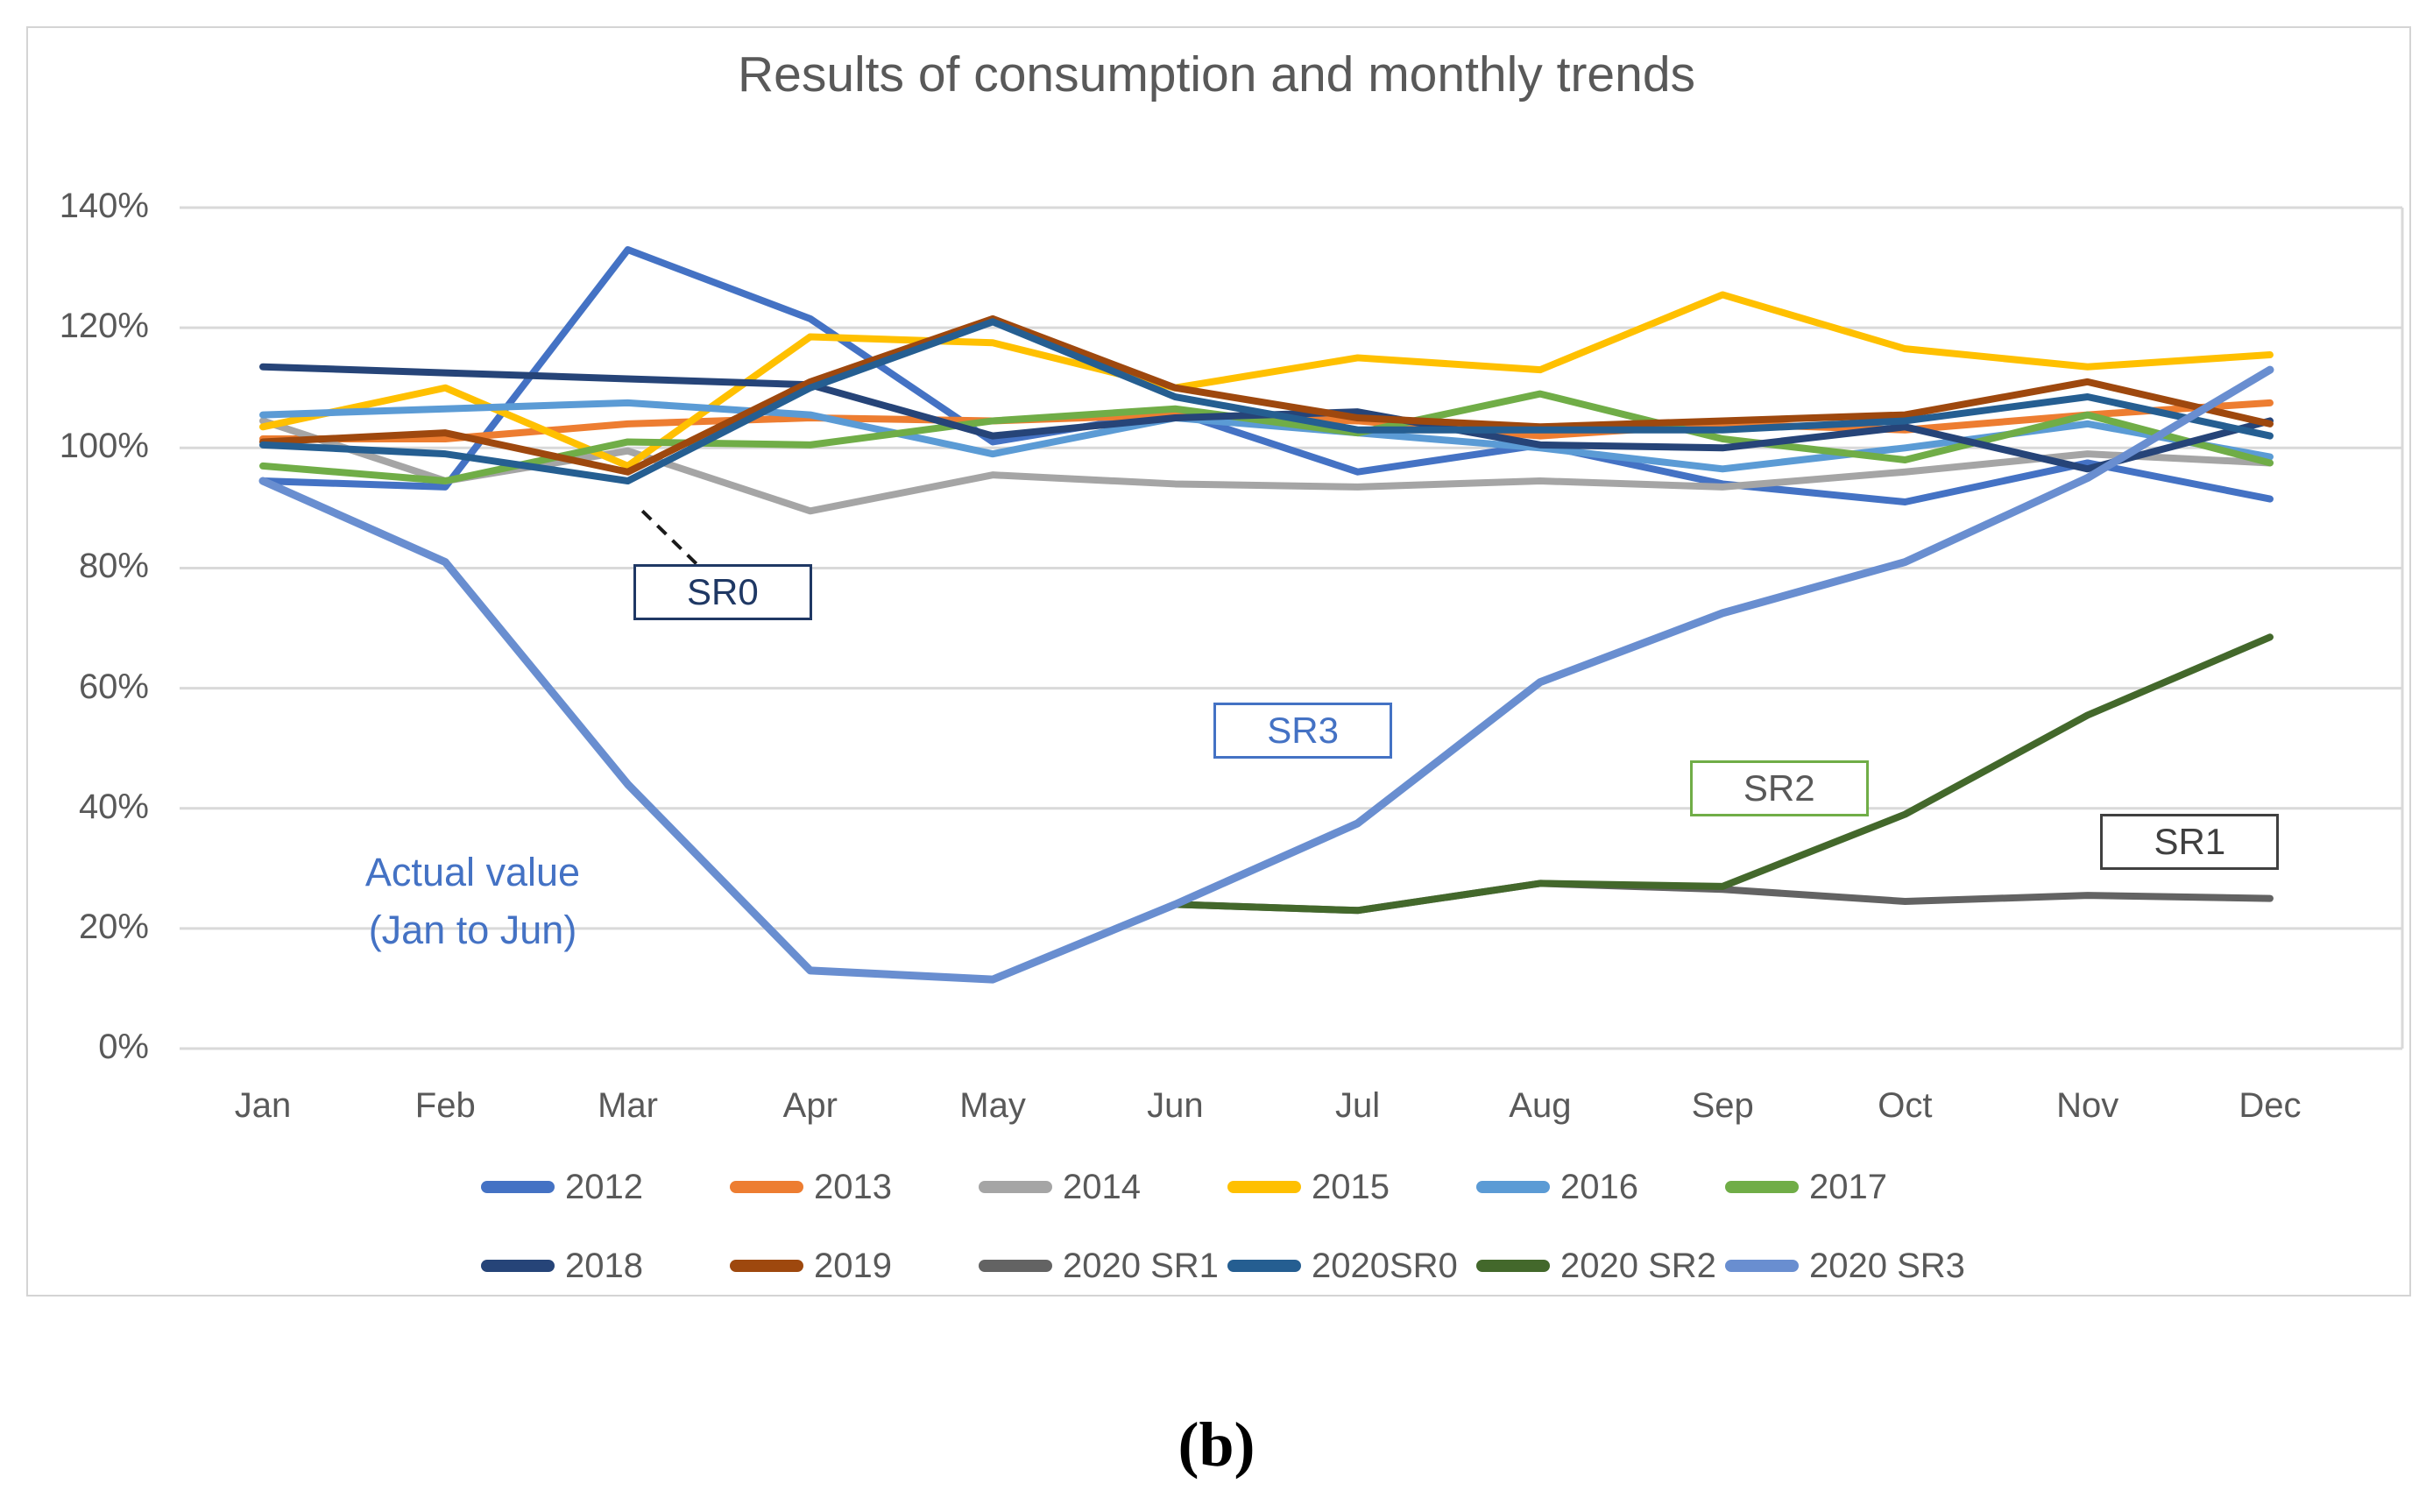  Describe the element at coordinates (1848, 1186) in the screenshot. I see `legend-label: 2017` at that location.